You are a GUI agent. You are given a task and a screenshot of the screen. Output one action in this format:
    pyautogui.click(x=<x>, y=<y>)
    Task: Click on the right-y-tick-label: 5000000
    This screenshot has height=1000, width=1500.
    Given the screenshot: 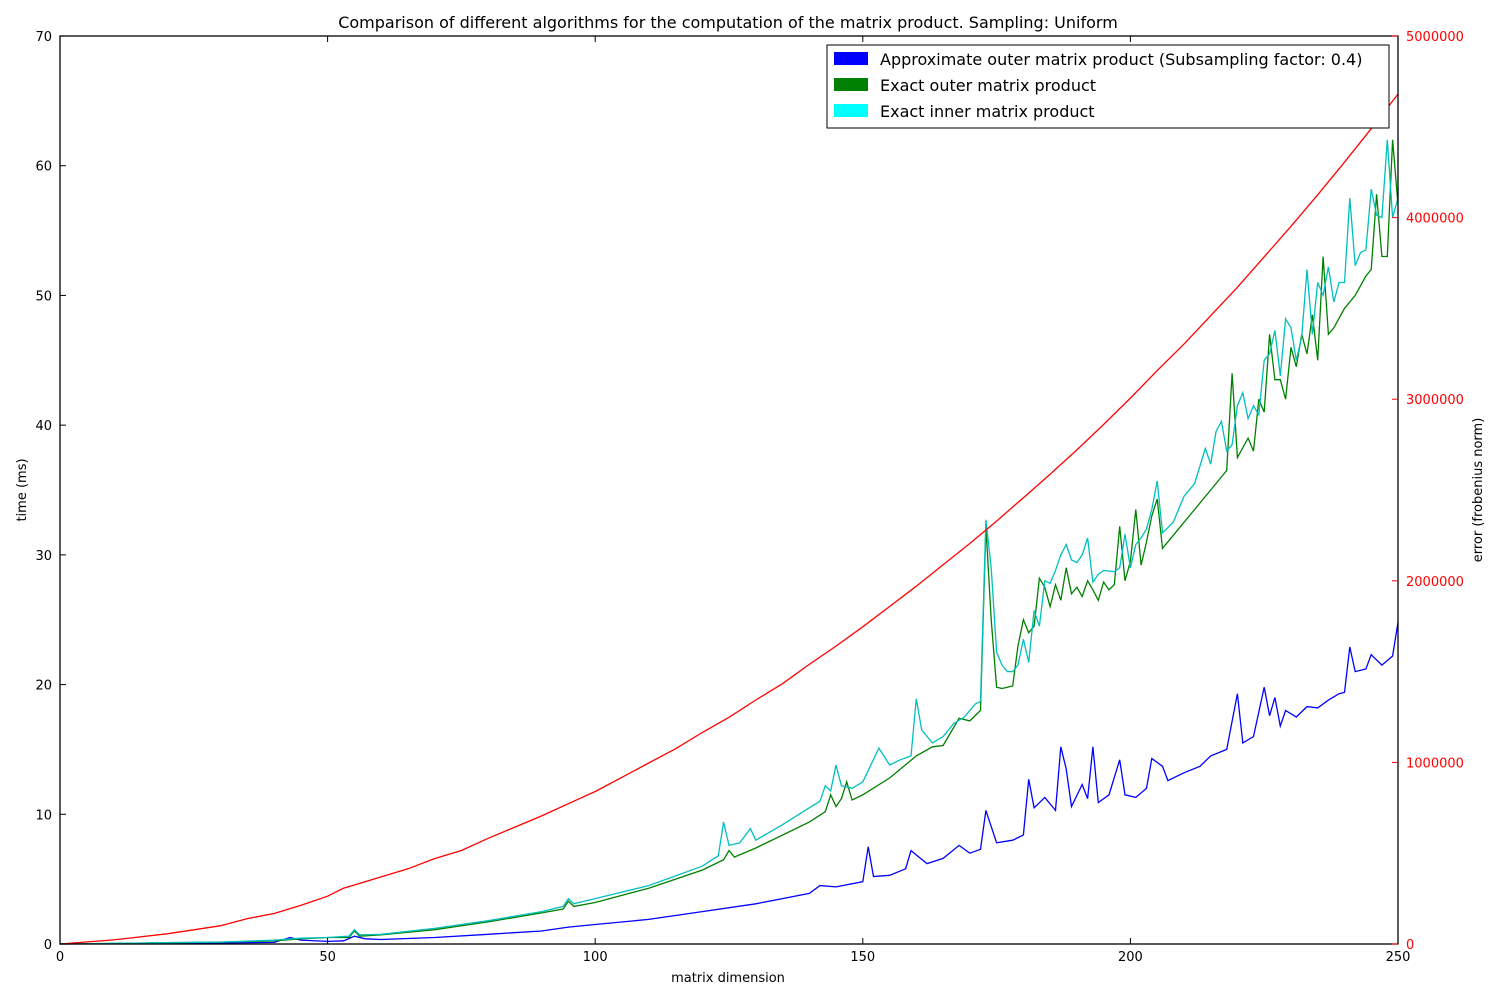 What is the action you would take?
    pyautogui.click(x=1435, y=37)
    